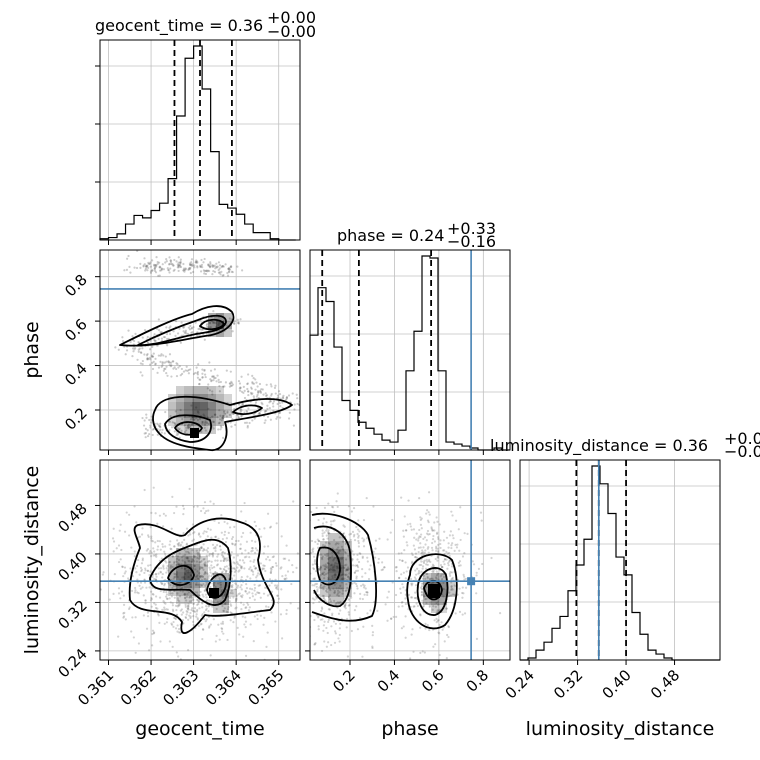  I want to click on contour-geocent-time-vs-phase-inner, so click(212, 324).